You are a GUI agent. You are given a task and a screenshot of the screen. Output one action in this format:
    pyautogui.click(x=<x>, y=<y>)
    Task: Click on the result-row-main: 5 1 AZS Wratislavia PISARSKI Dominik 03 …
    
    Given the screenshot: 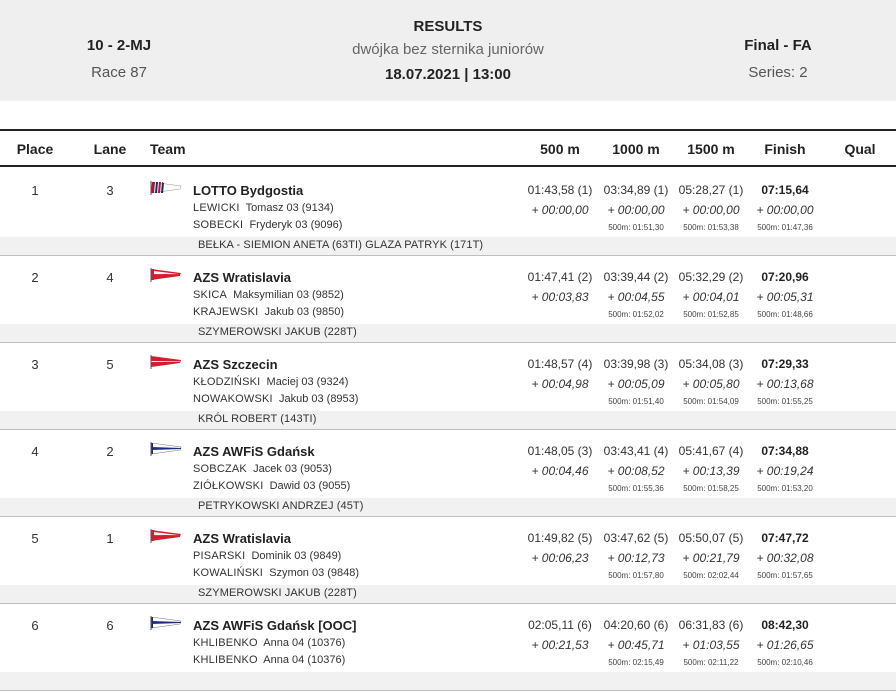 What is the action you would take?
    pyautogui.click(x=448, y=551)
    